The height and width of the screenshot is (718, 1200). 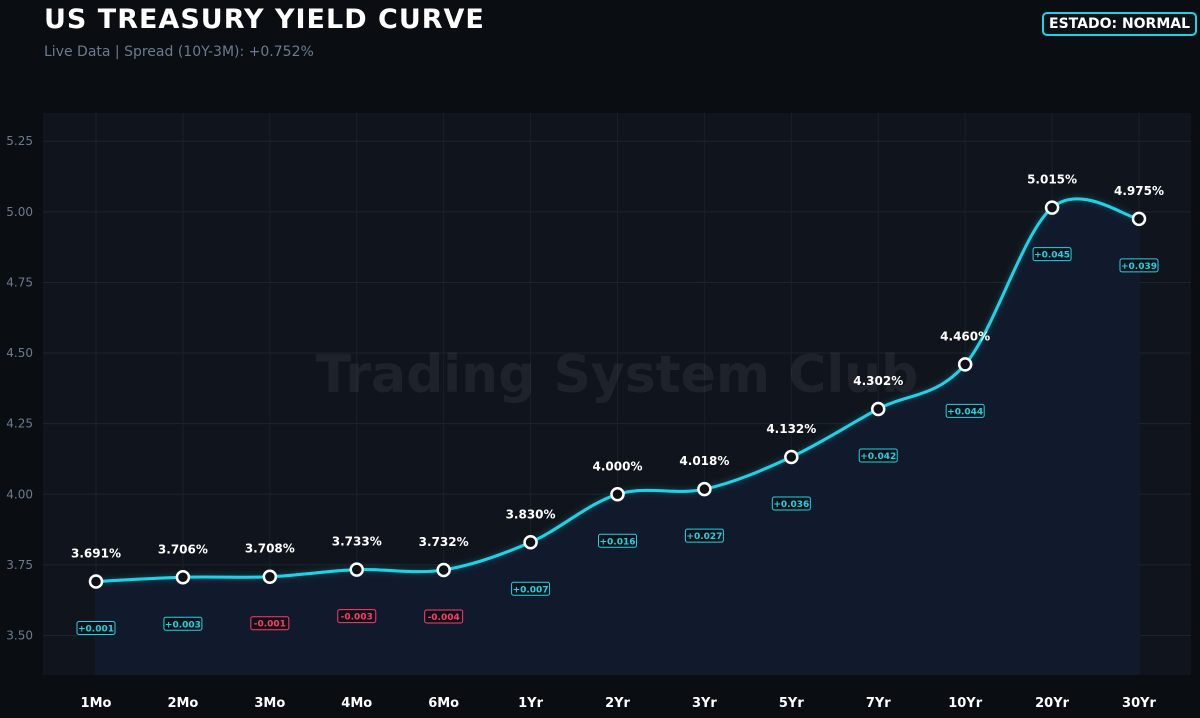 I want to click on y-tick-label: 4.00, so click(x=19, y=494).